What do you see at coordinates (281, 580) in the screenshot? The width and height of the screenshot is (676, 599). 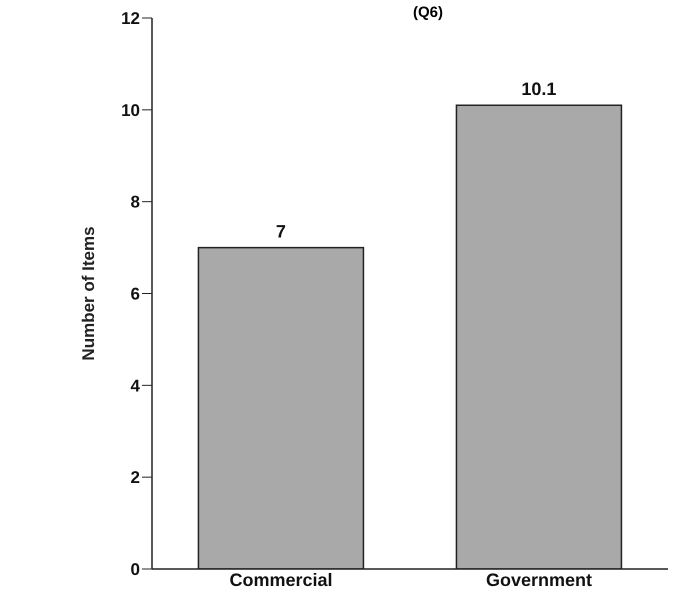 I see `x-tick-label: Commercial` at bounding box center [281, 580].